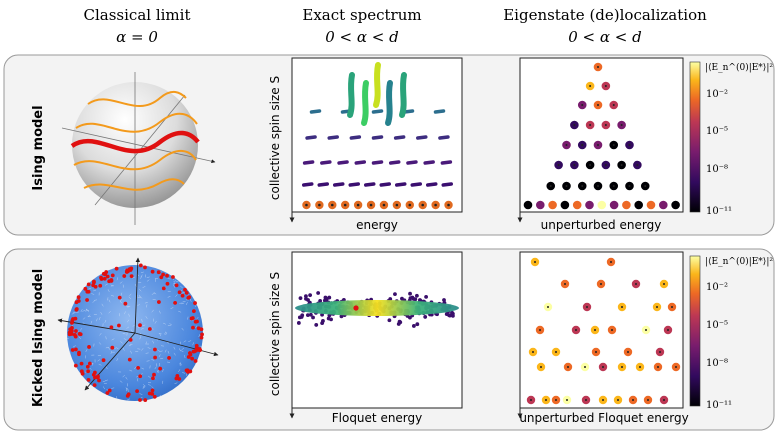  What do you see at coordinates (719, 405) in the screenshot?
I see `colorbar-tick-2-3: 10⁻¹¹` at bounding box center [719, 405].